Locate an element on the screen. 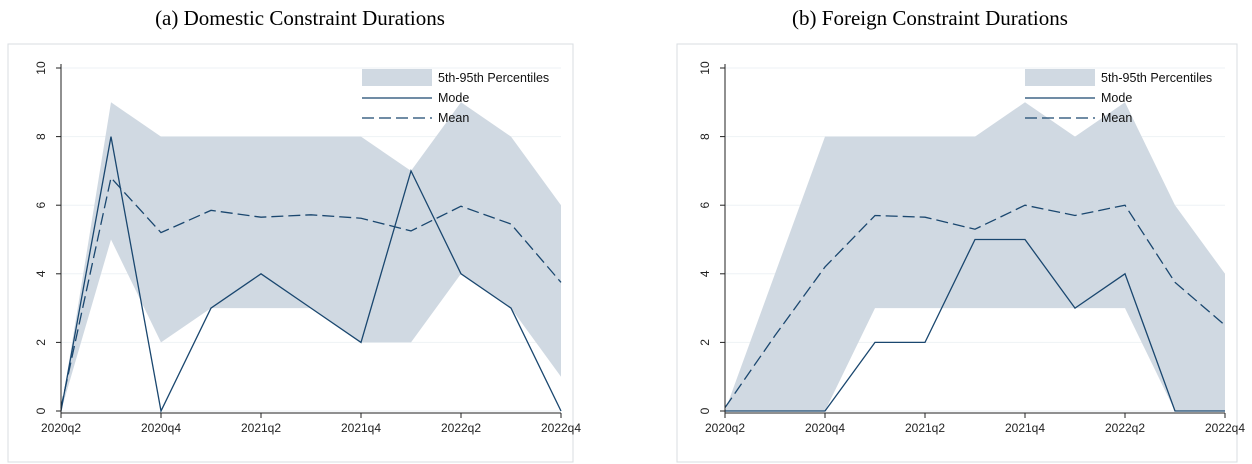  panel-a-title: (a) Domestic Constraint Durations is located at coordinates (300, 18).